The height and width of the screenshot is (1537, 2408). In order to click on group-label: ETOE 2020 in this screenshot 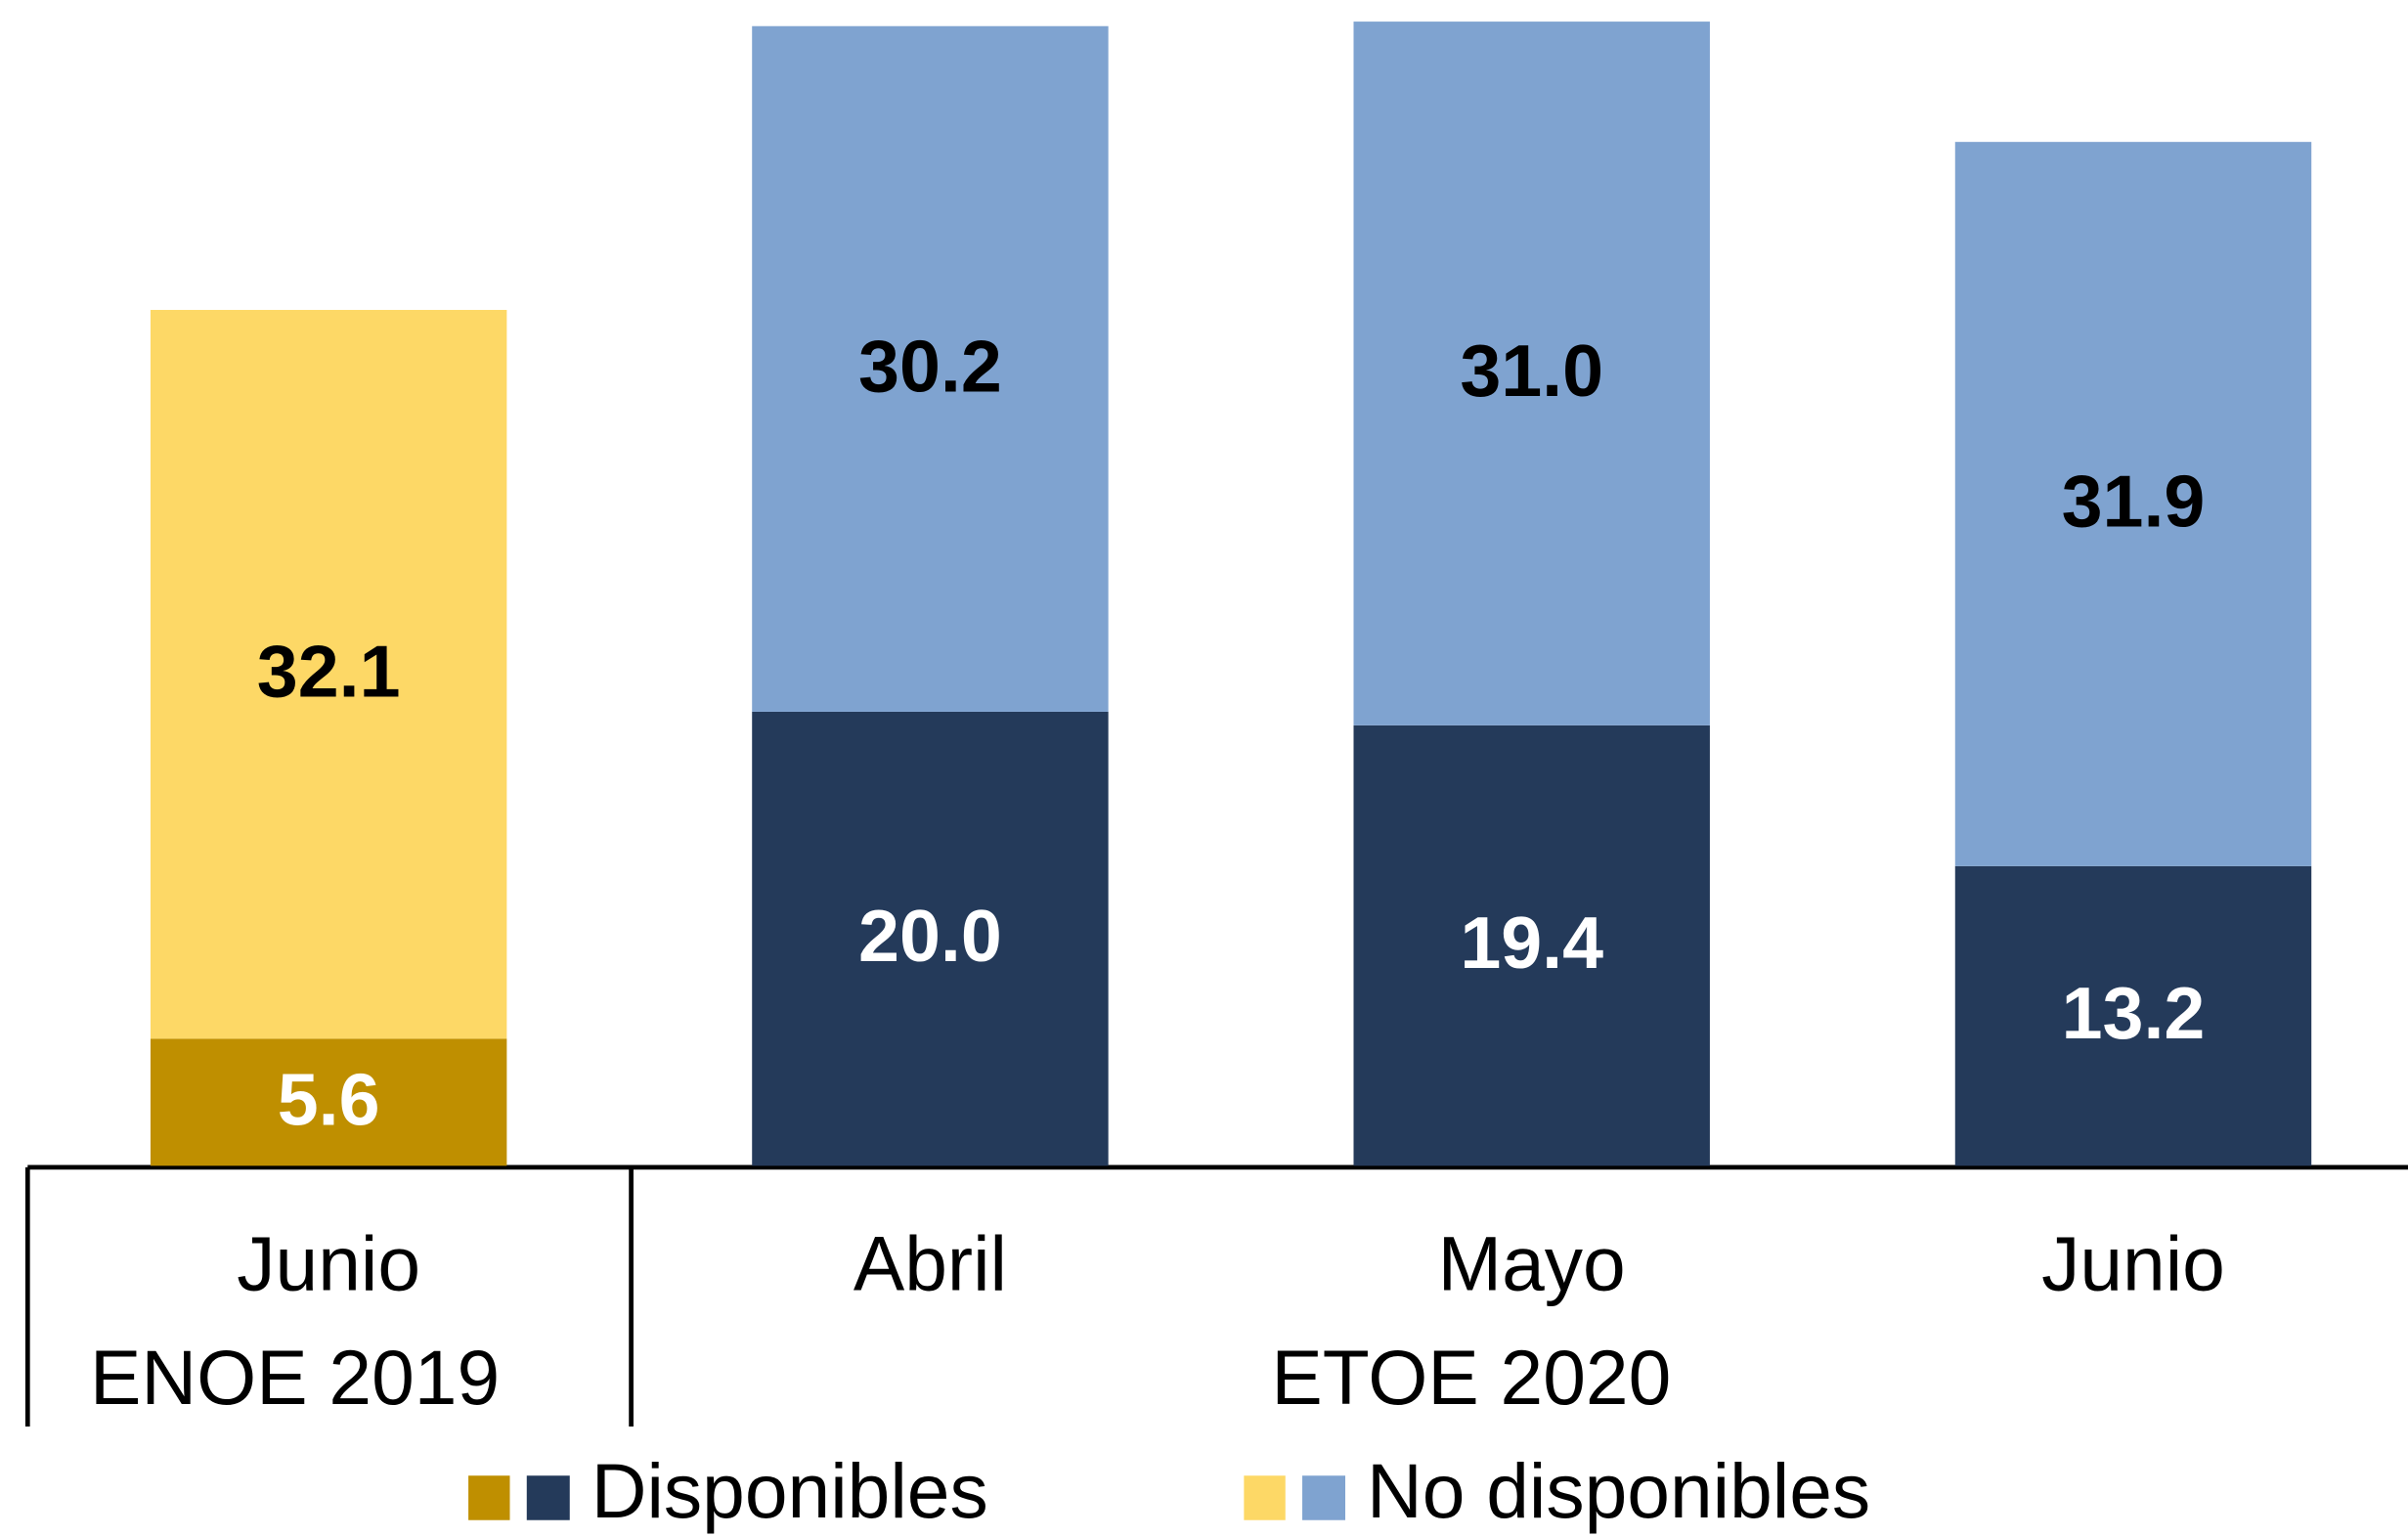, I will do `click(1471, 1378)`.